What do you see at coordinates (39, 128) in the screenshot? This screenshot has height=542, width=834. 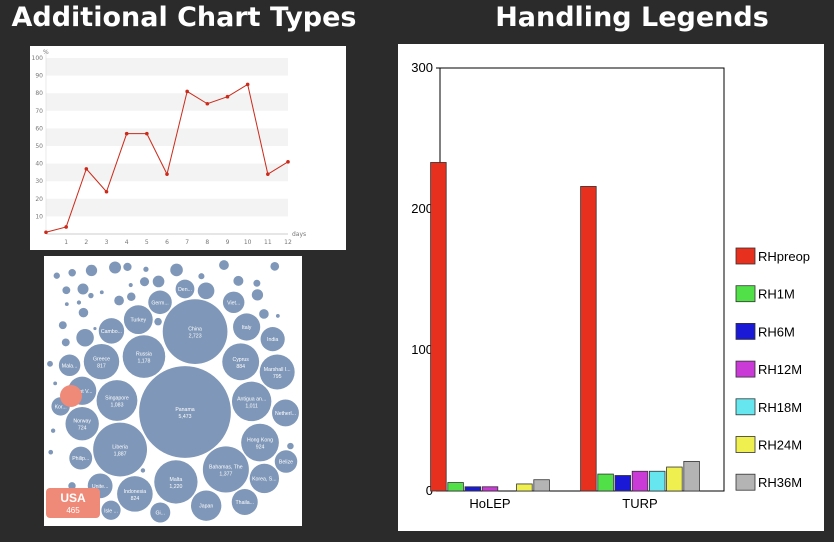 I see `y-tick-label: 60` at bounding box center [39, 128].